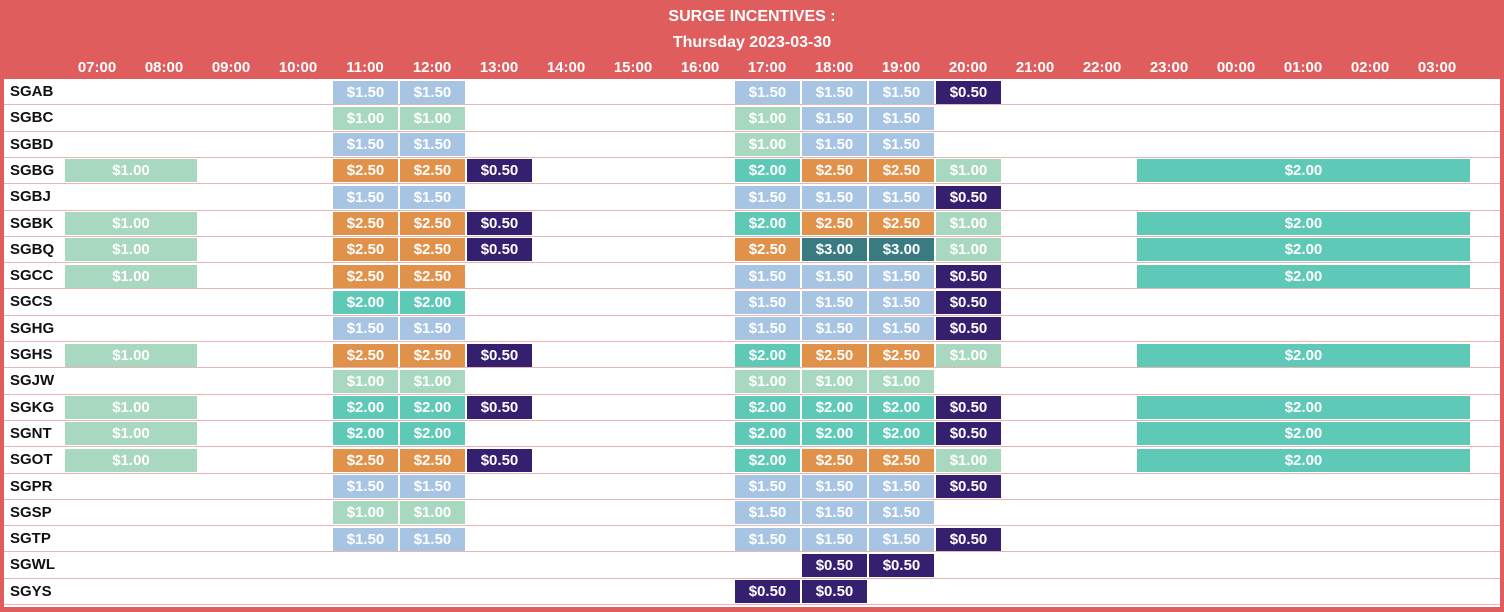 This screenshot has width=1504, height=612. Describe the element at coordinates (1370, 67) in the screenshot. I see `hour-header: 02:00` at that location.